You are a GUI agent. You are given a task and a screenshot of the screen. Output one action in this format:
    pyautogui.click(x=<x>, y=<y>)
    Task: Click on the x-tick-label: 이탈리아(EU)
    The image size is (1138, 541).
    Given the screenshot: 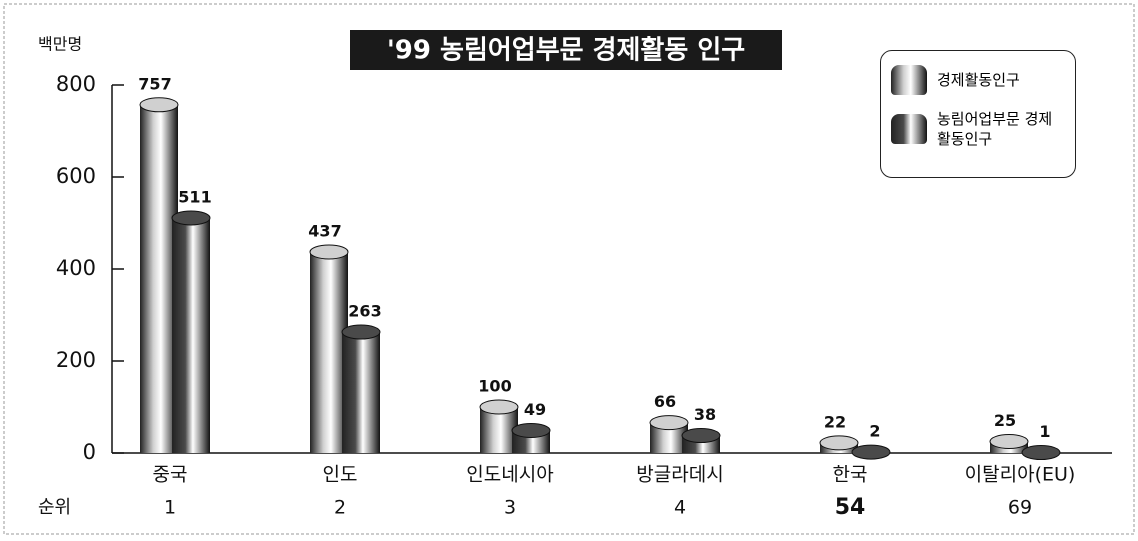 What is the action you would take?
    pyautogui.click(x=1020, y=475)
    